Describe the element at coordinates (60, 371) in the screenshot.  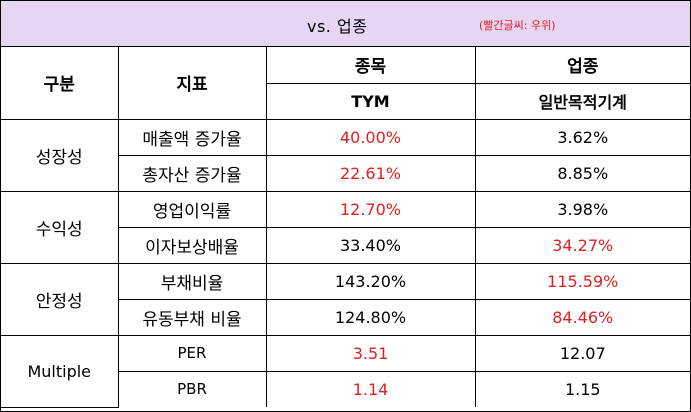
I see `category-cell: Multiple` at that location.